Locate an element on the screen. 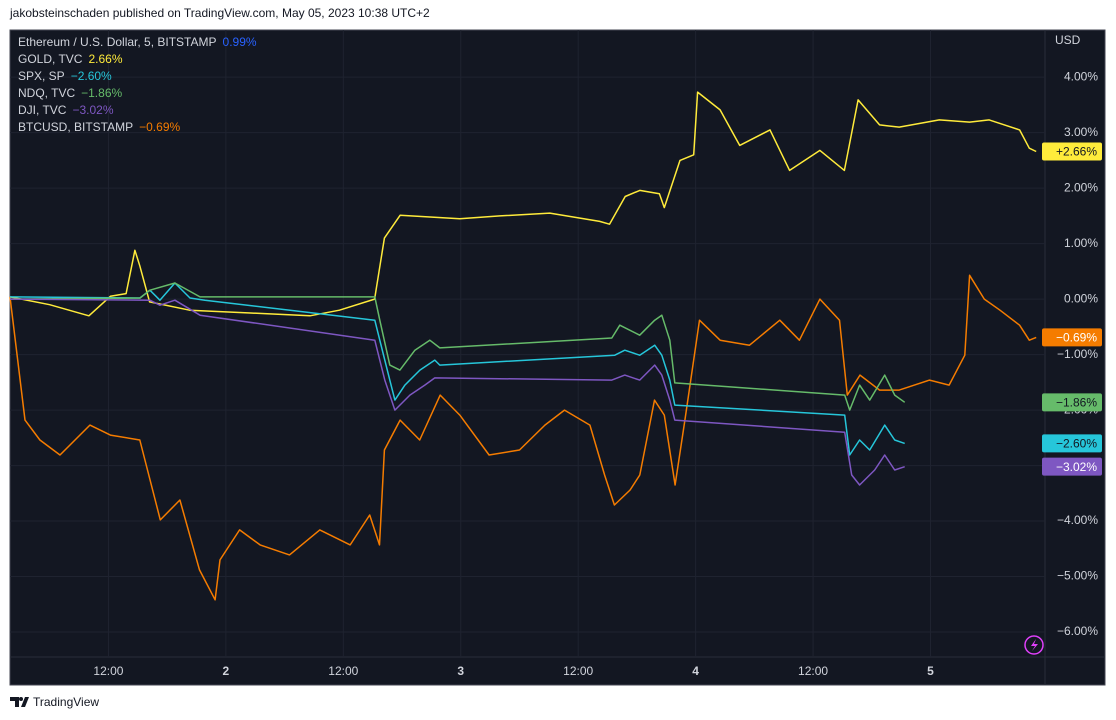 The image size is (1116, 720). footer: TradingView is located at coordinates (66, 702).